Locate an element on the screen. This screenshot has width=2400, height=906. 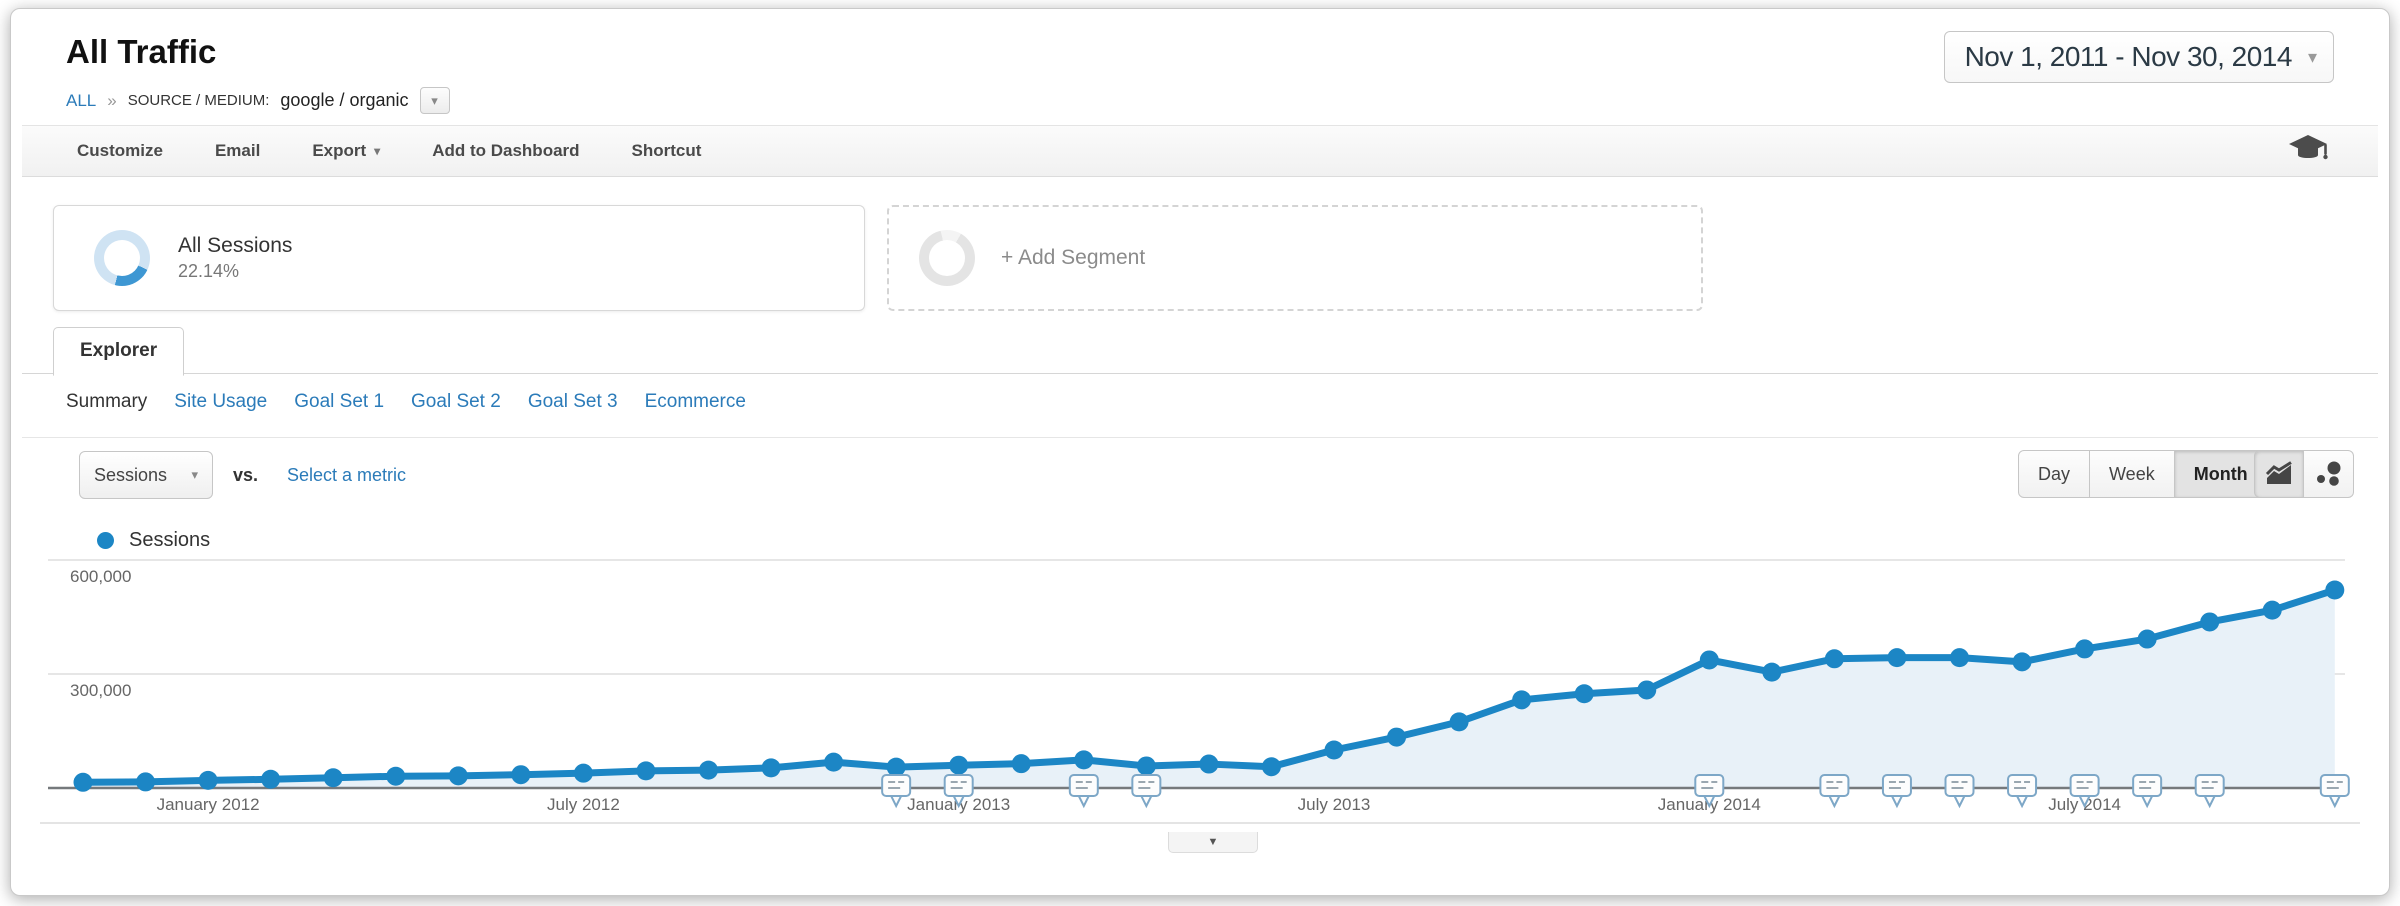
data-point-feb-2014 is located at coordinates (1772, 672).